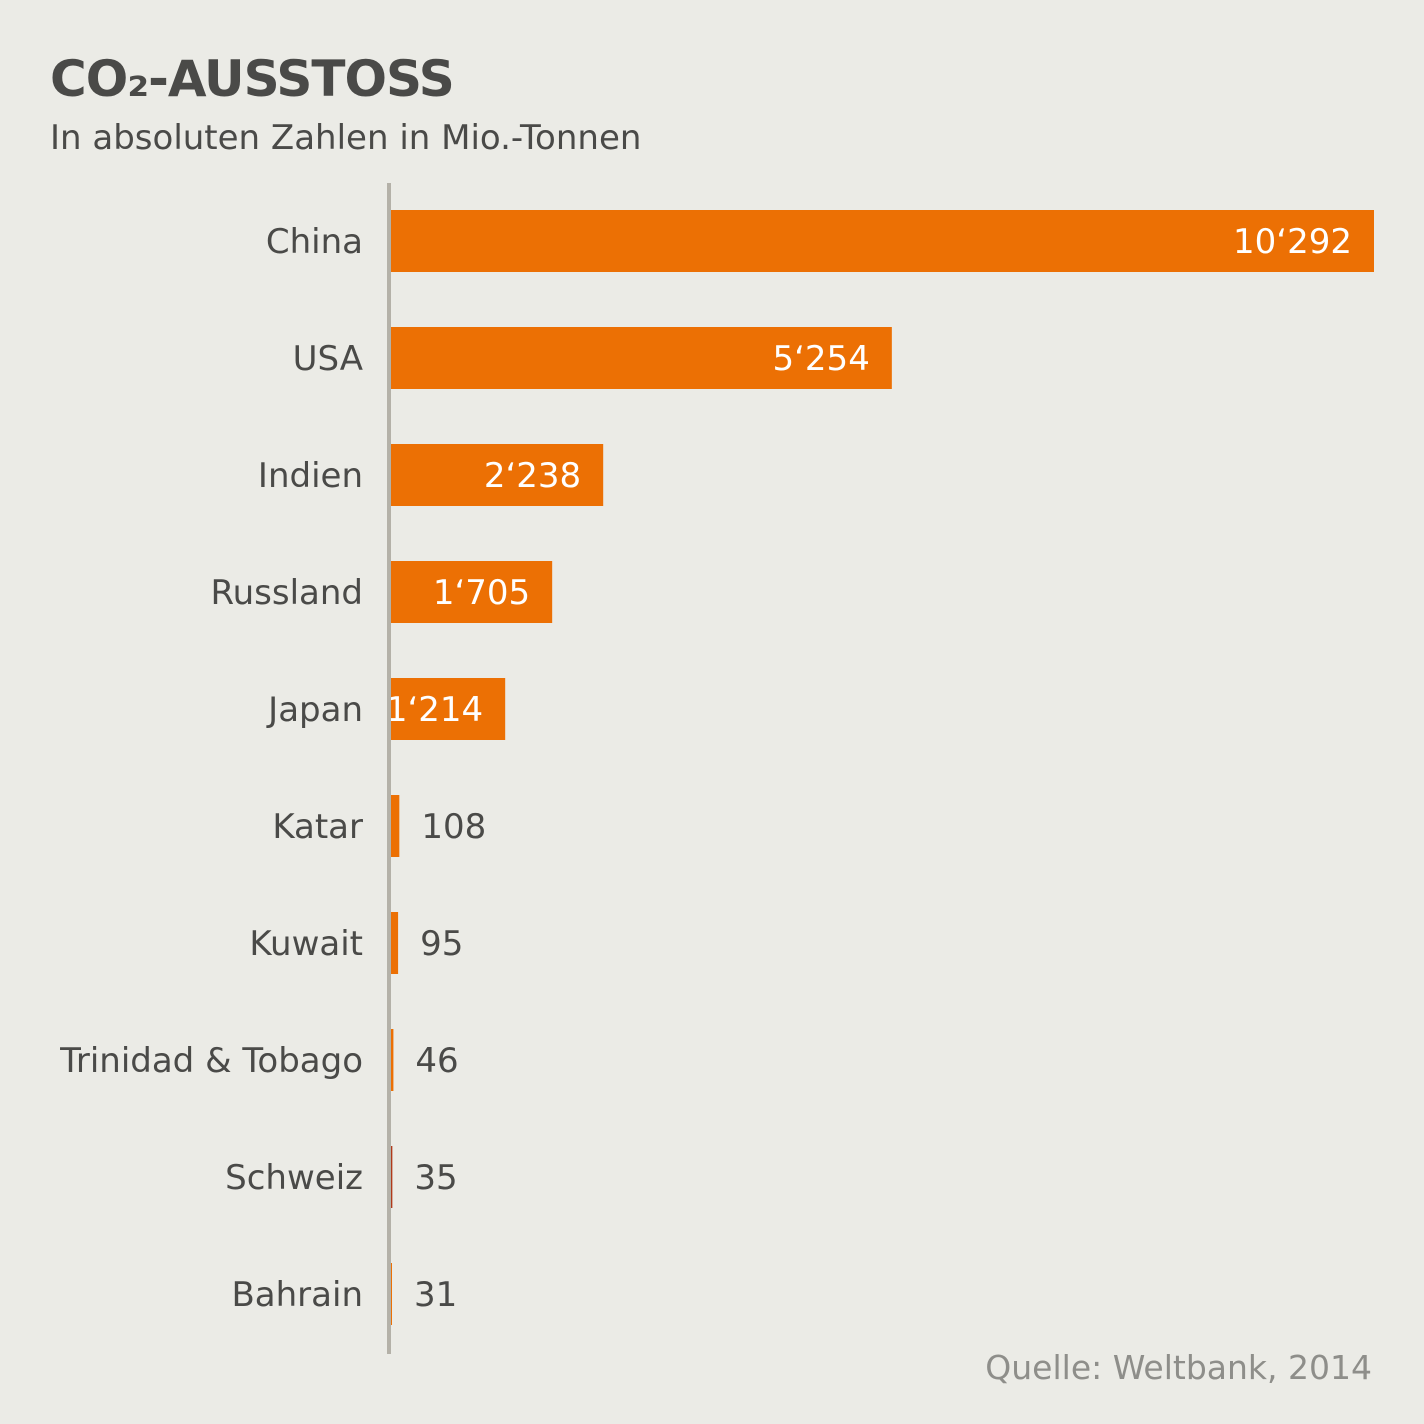  Describe the element at coordinates (434, 710) in the screenshot. I see `value-label: 1‘214` at that location.